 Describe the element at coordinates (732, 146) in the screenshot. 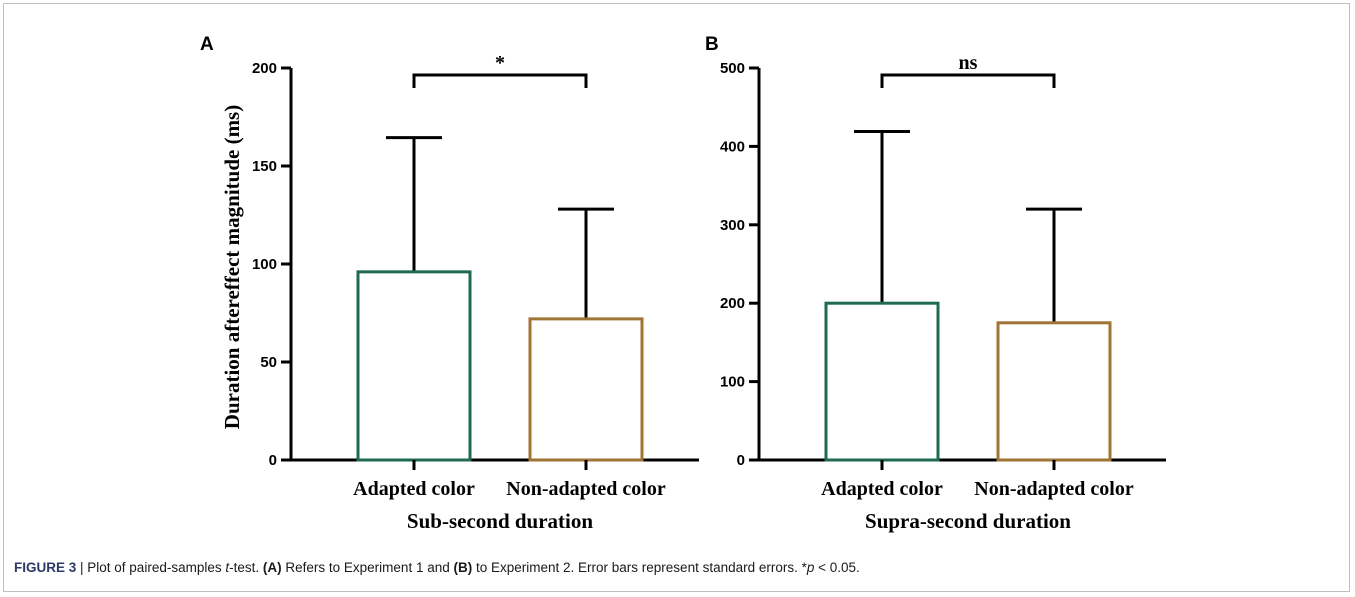

I see `y-tick-label: 400` at that location.